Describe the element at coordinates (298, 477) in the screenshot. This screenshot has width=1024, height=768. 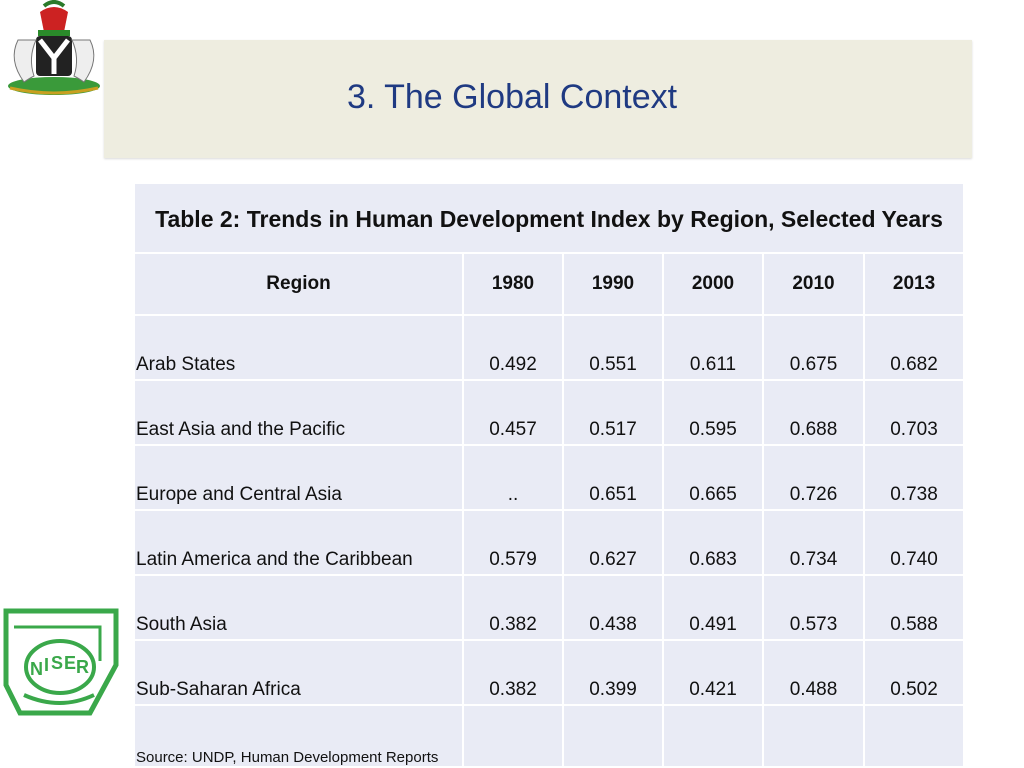
I see `region-cell: Europe and Central Asia` at that location.